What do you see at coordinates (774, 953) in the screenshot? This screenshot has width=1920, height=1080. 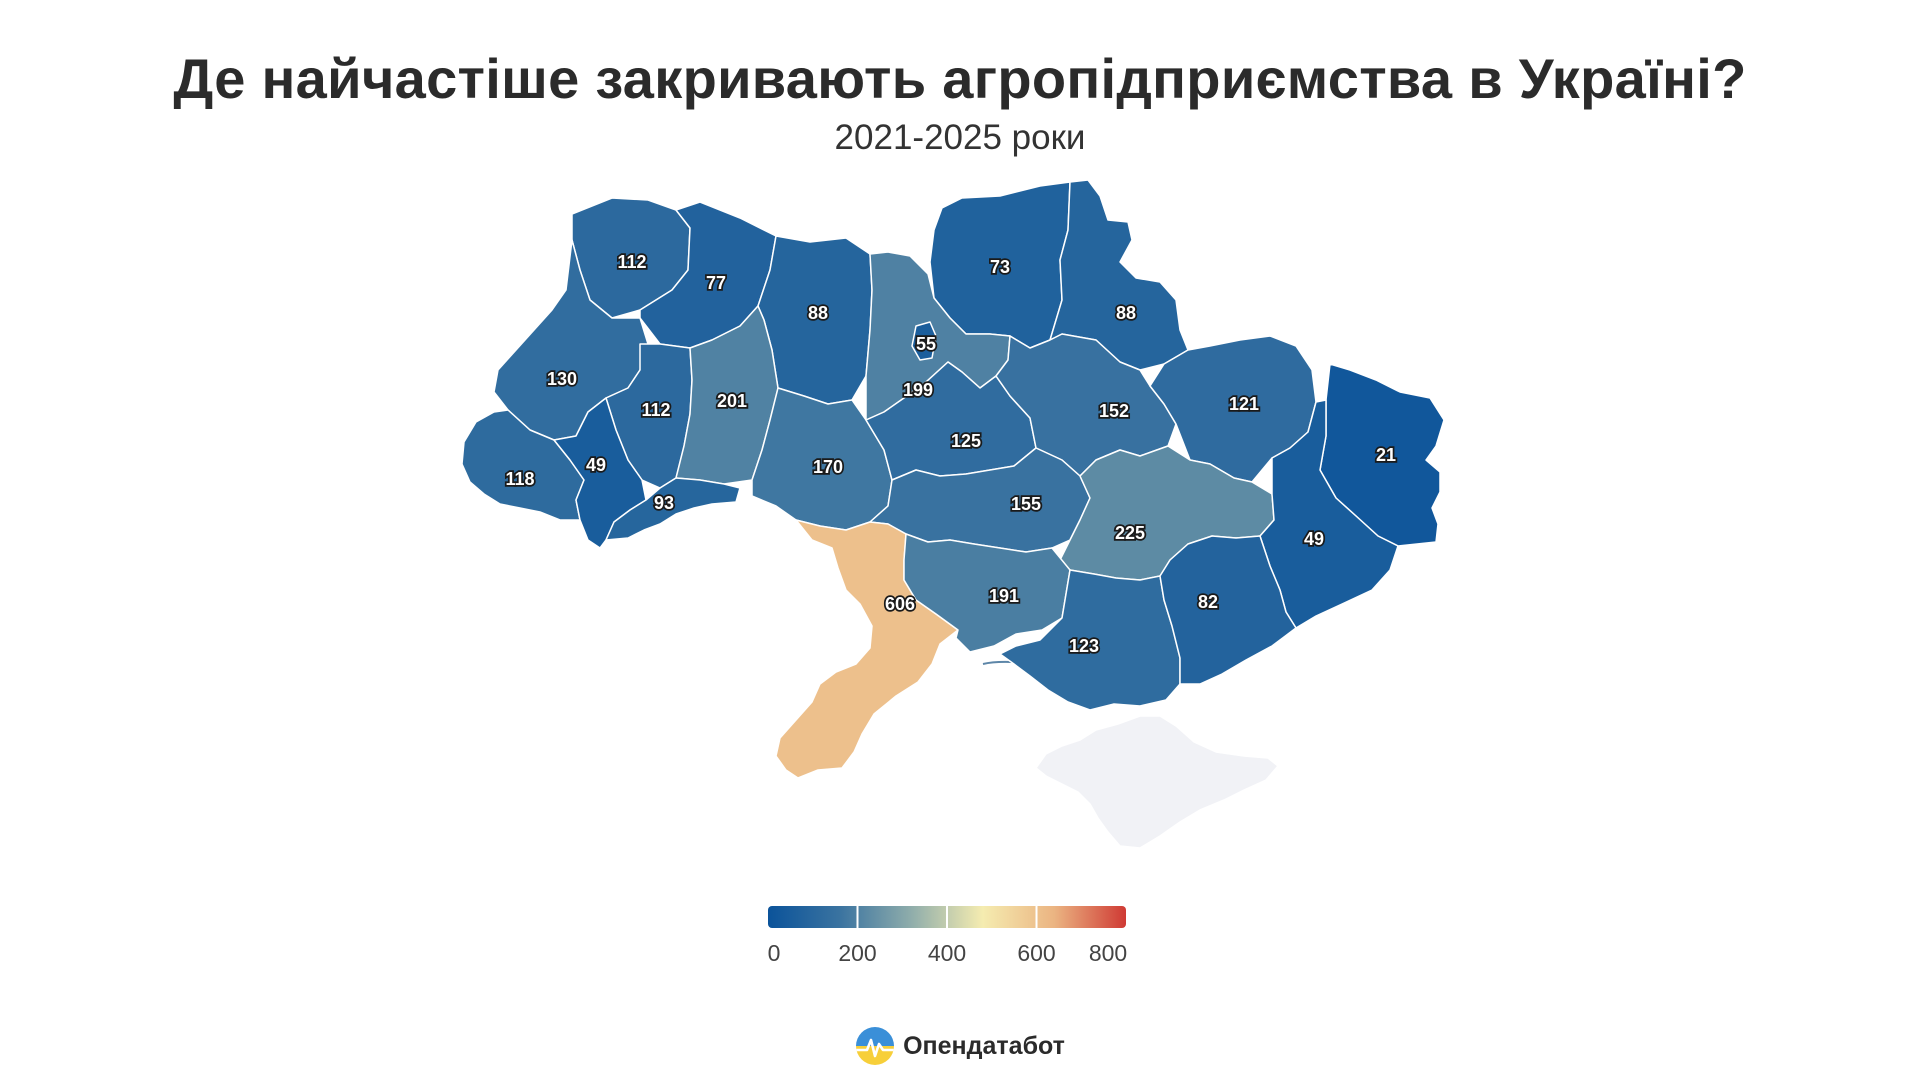 I see `legend-tick-label: 0` at bounding box center [774, 953].